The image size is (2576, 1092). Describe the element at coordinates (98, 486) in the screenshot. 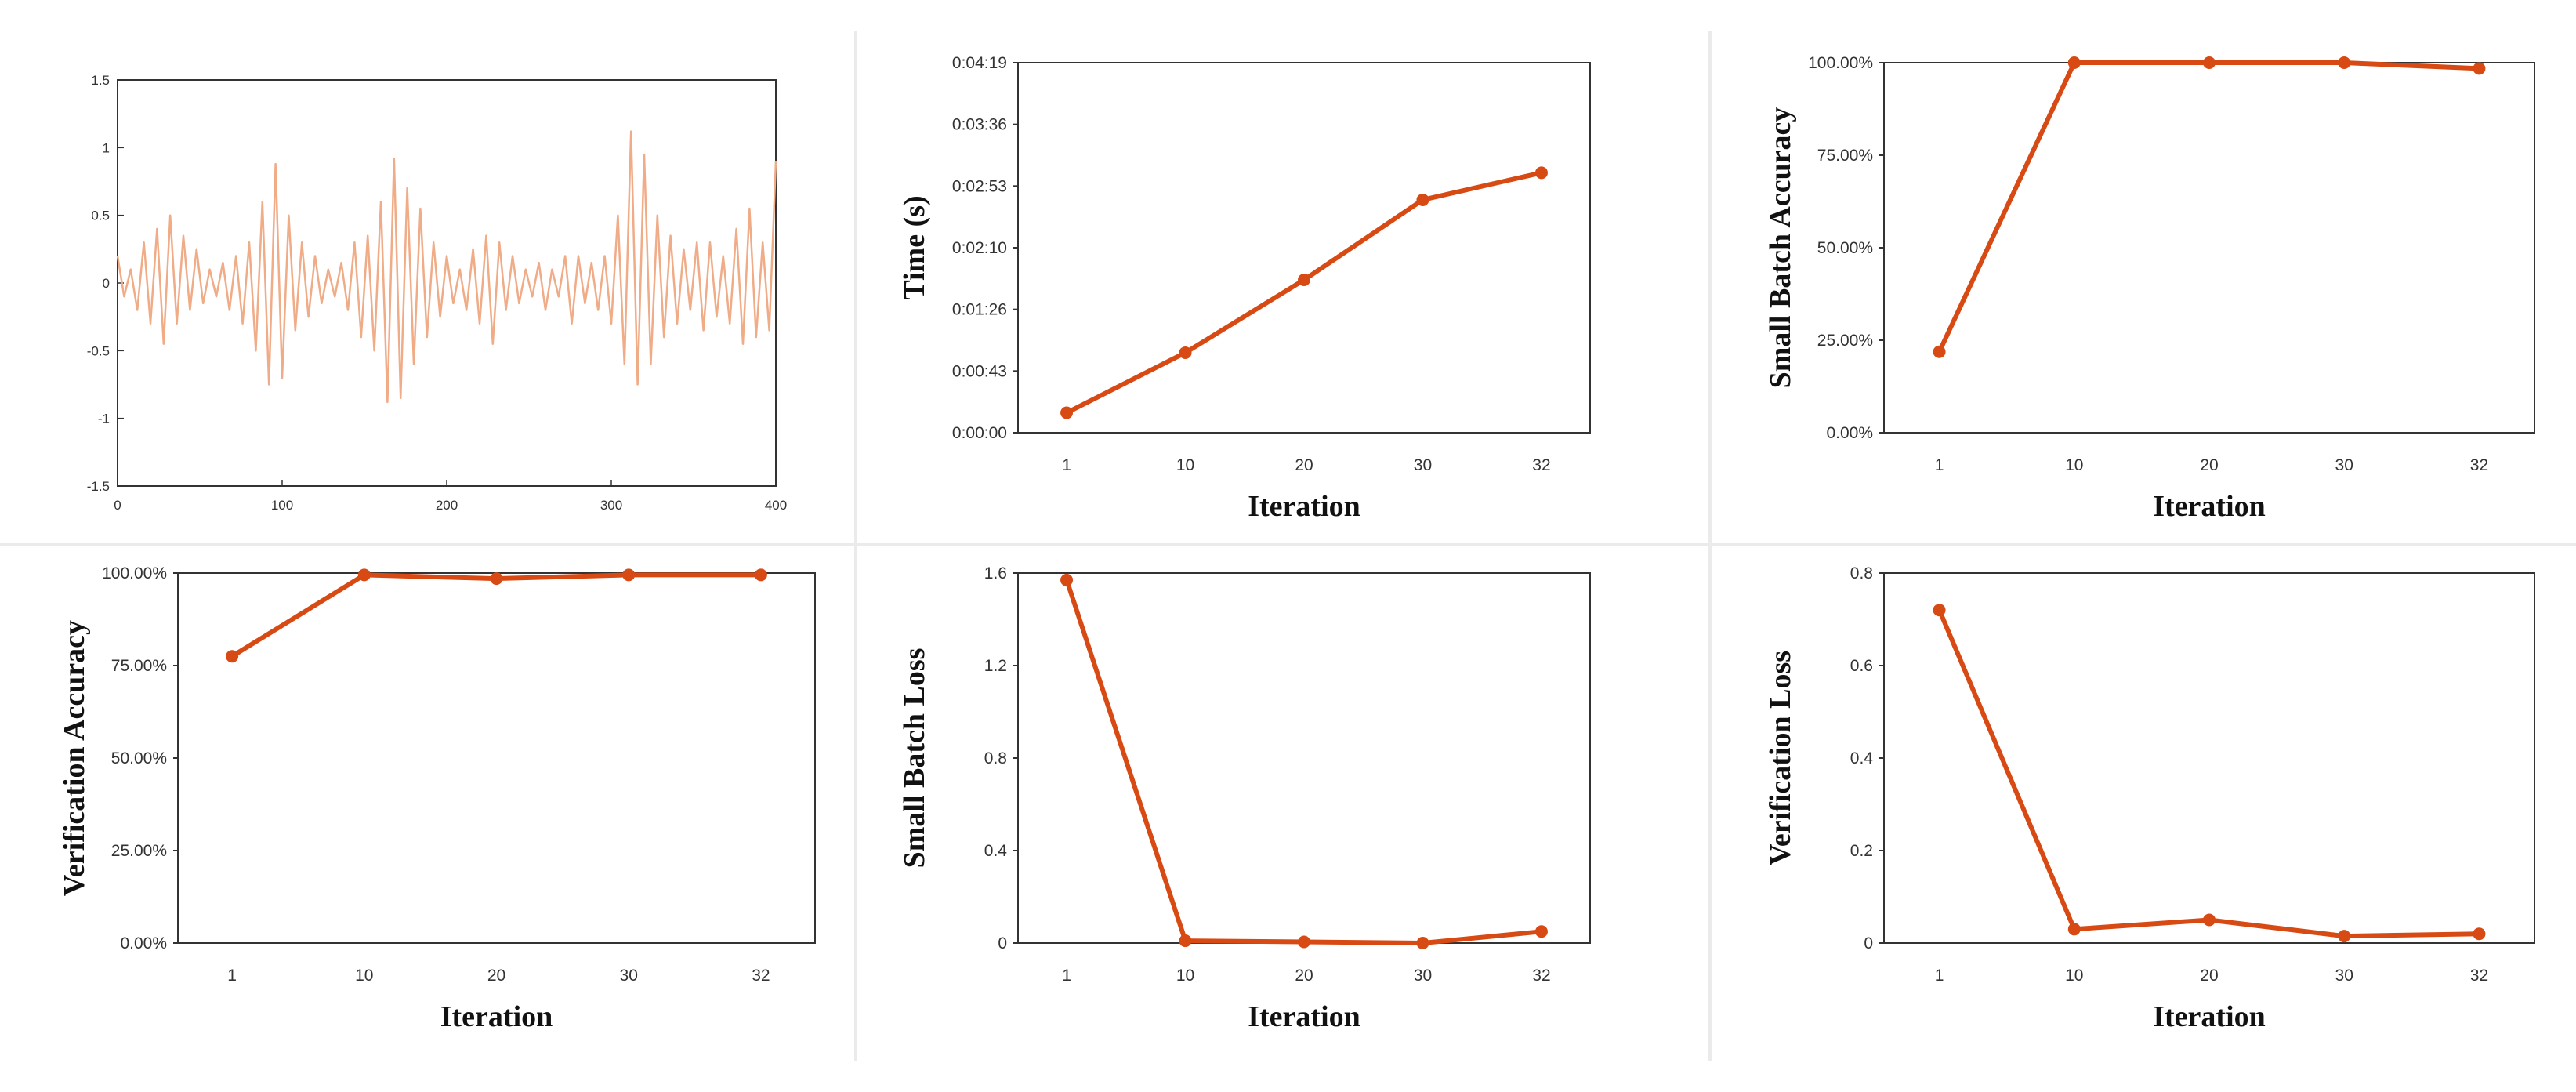

I see `y-tick-label: -1.5` at that location.